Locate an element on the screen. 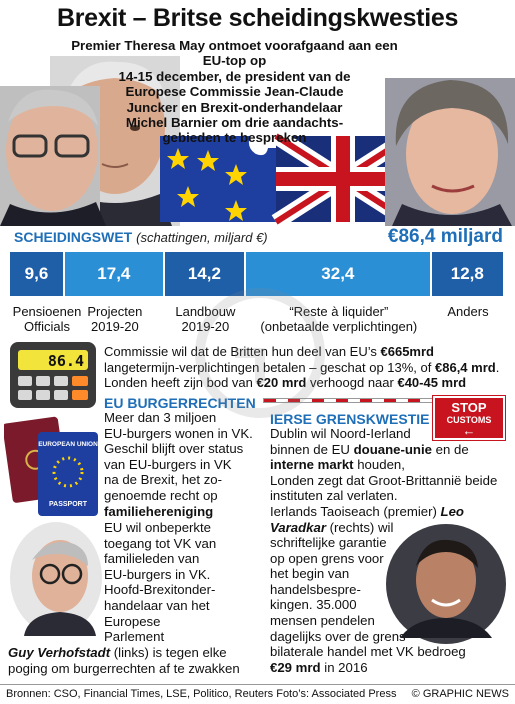 This screenshot has width=515, height=704. text-line: Hoofd-Brexitonder- is located at coordinates (160, 590).